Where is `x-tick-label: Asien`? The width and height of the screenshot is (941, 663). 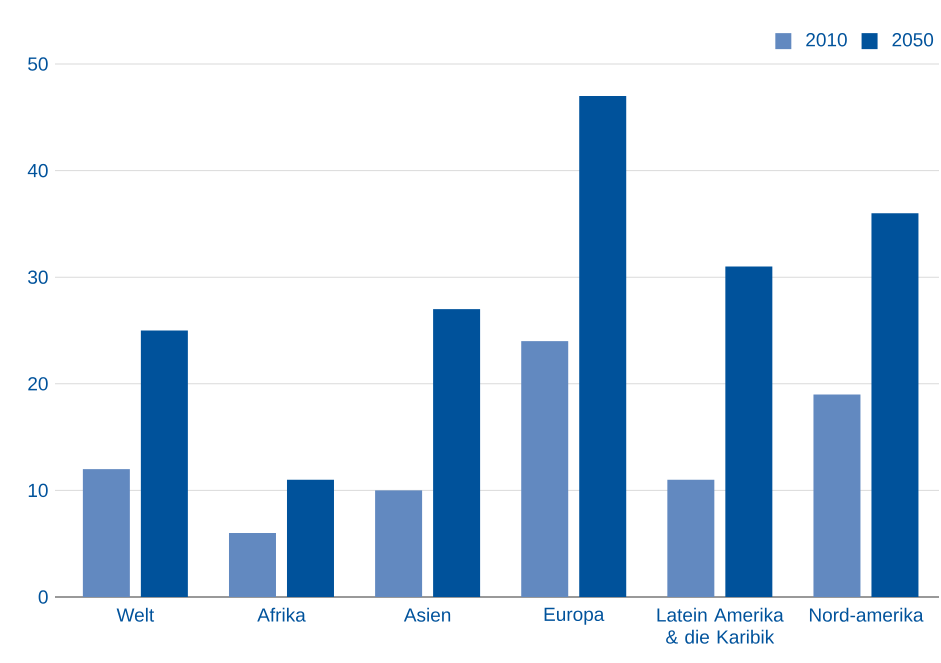 x-tick-label: Asien is located at coordinates (427, 615).